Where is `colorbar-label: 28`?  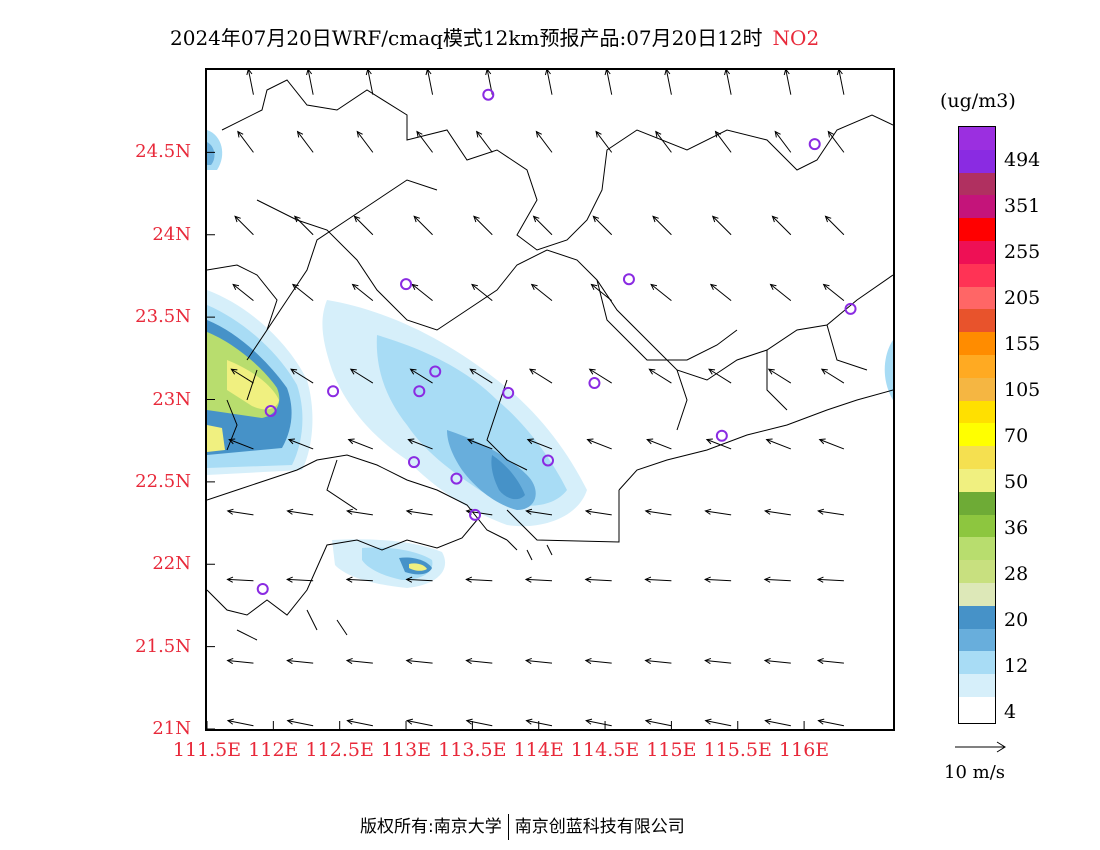
colorbar-label: 28 is located at coordinates (1016, 573).